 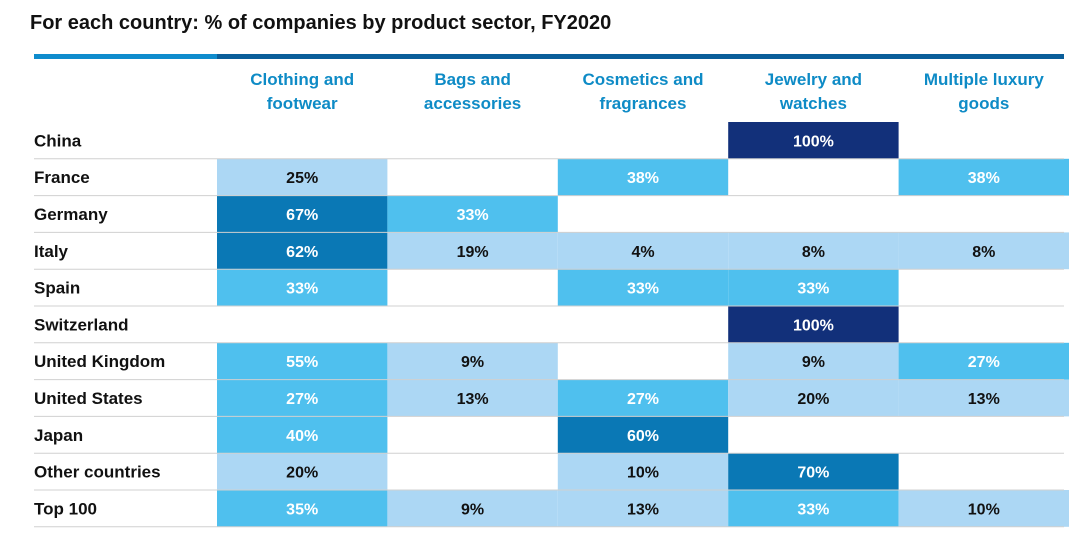 I want to click on cell-label: 19%, so click(x=473, y=252).